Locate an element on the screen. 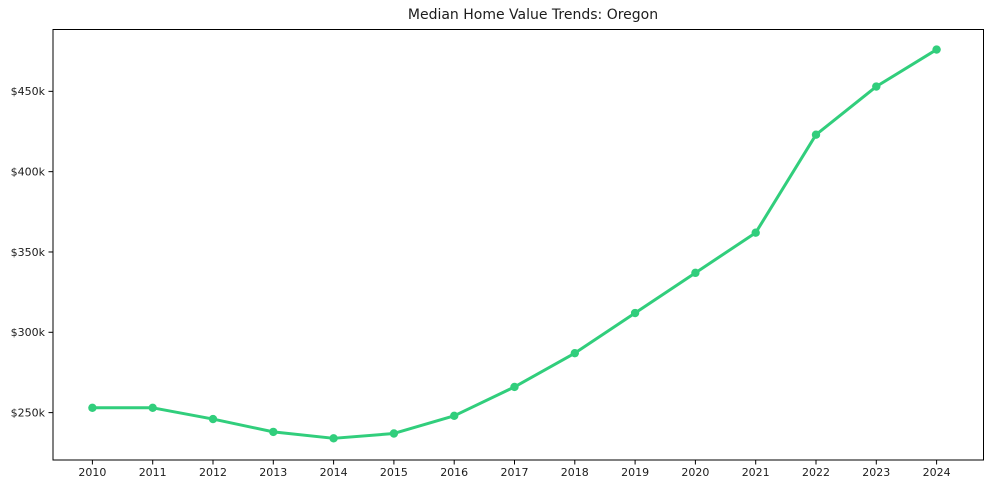 The width and height of the screenshot is (989, 490). y-axis-tick-label: $400k is located at coordinates (28, 171).